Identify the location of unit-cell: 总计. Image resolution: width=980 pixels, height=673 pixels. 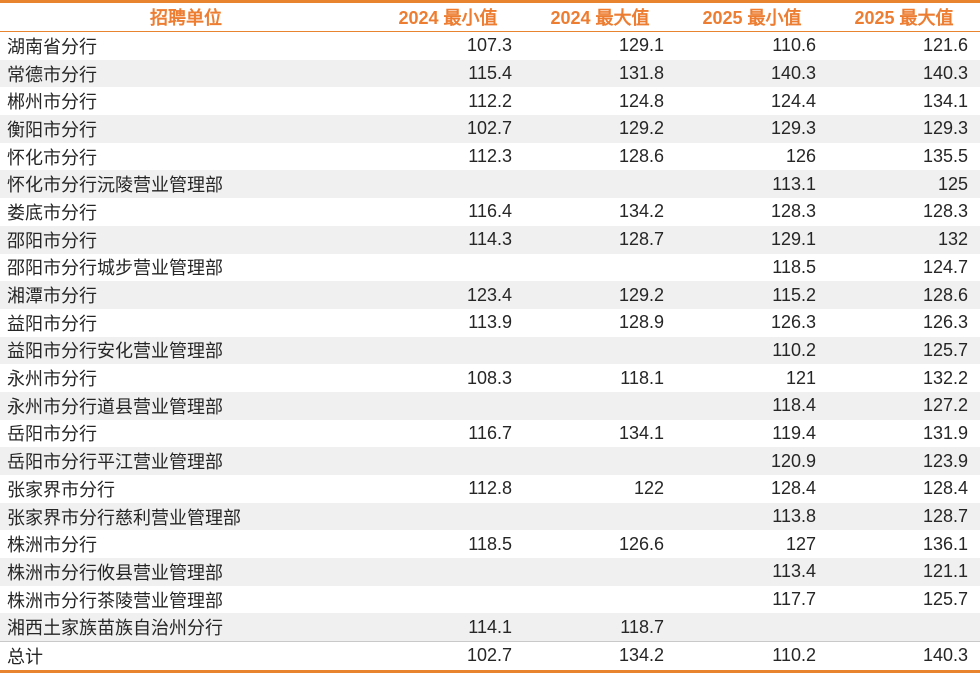
(186, 655).